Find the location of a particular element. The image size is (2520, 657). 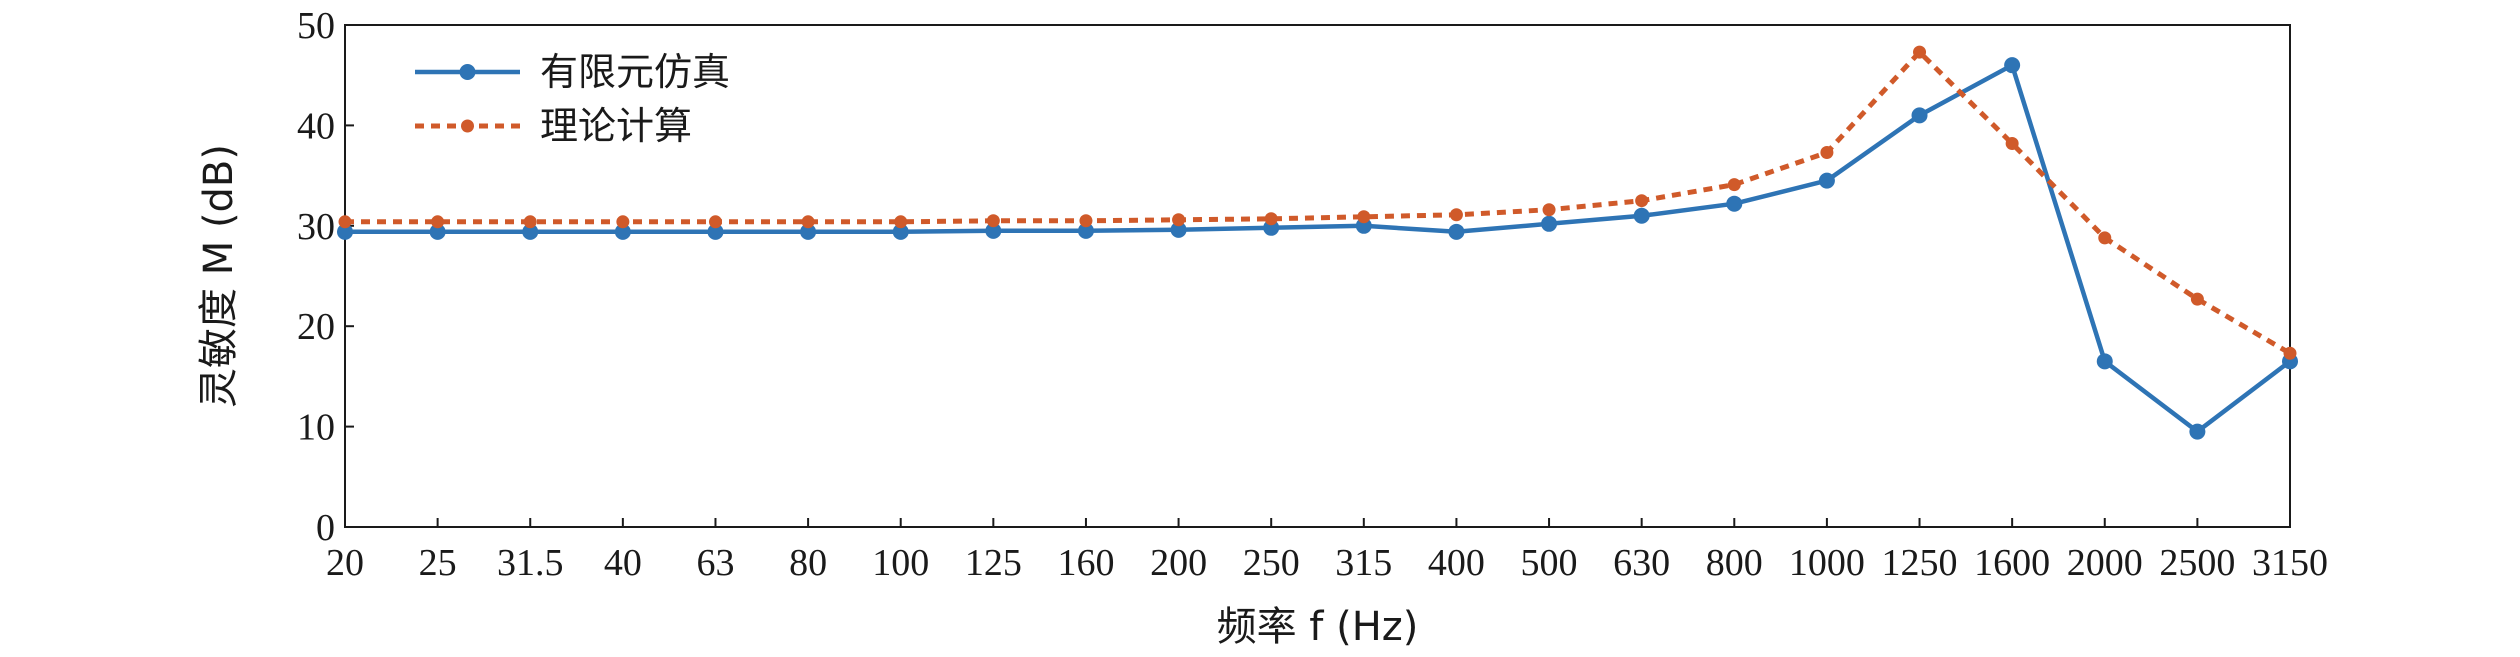

x-tick-label: 20 is located at coordinates (345, 563).